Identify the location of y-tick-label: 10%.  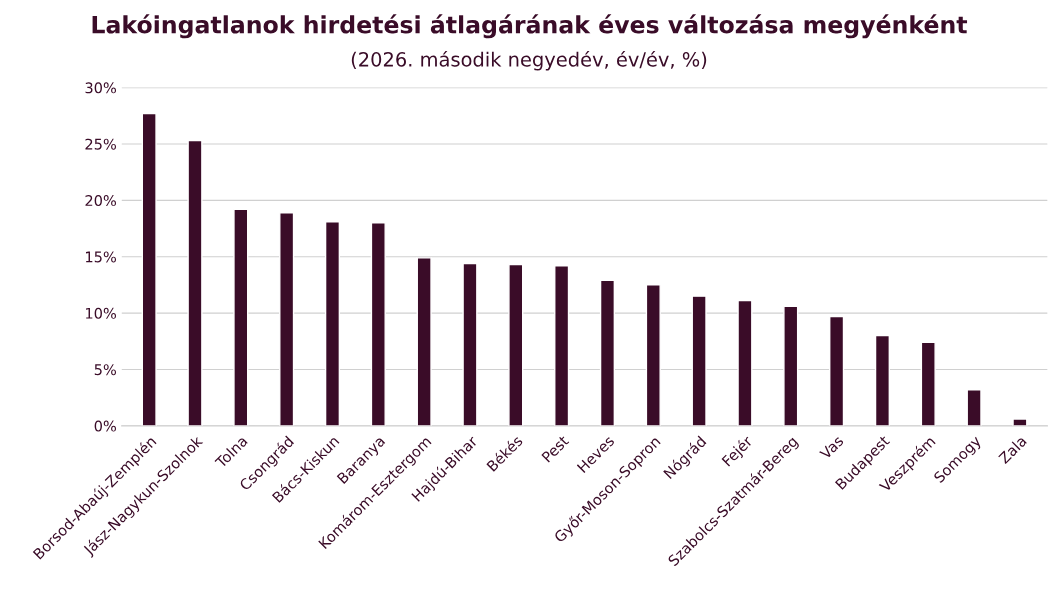
(101, 313).